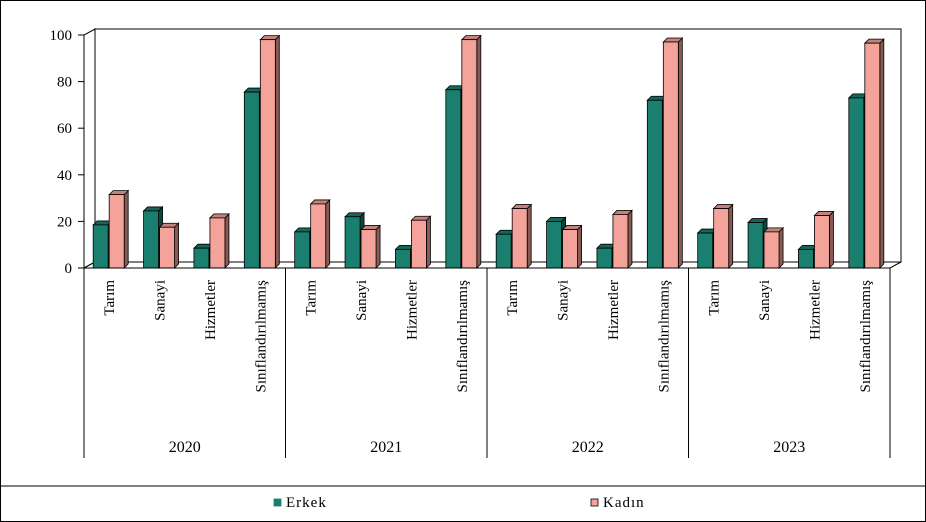  Describe the element at coordinates (624, 503) in the screenshot. I see `legend-label: Kadın` at that location.